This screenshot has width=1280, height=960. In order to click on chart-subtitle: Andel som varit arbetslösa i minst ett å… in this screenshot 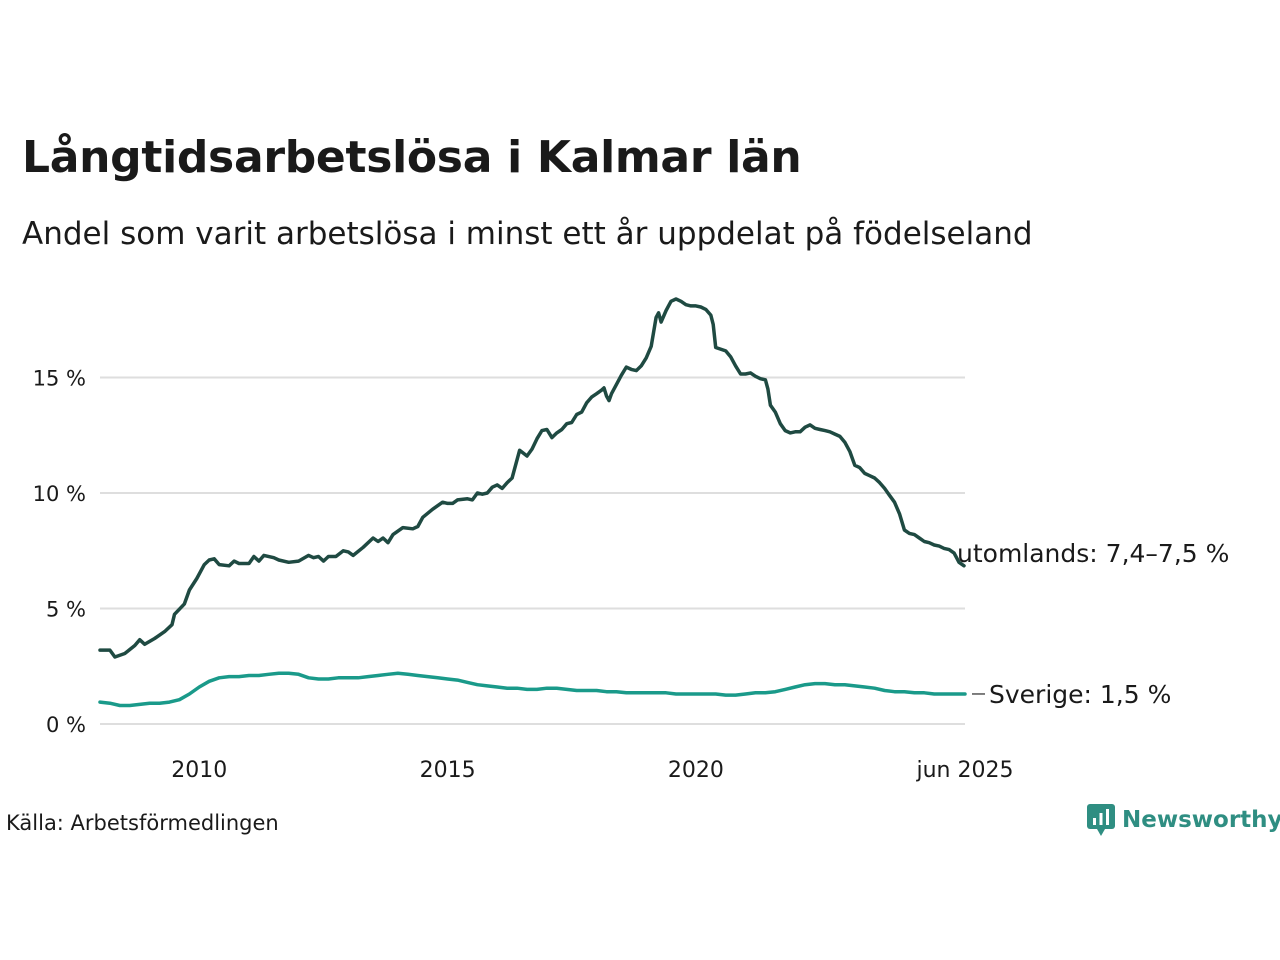, I will do `click(527, 234)`.